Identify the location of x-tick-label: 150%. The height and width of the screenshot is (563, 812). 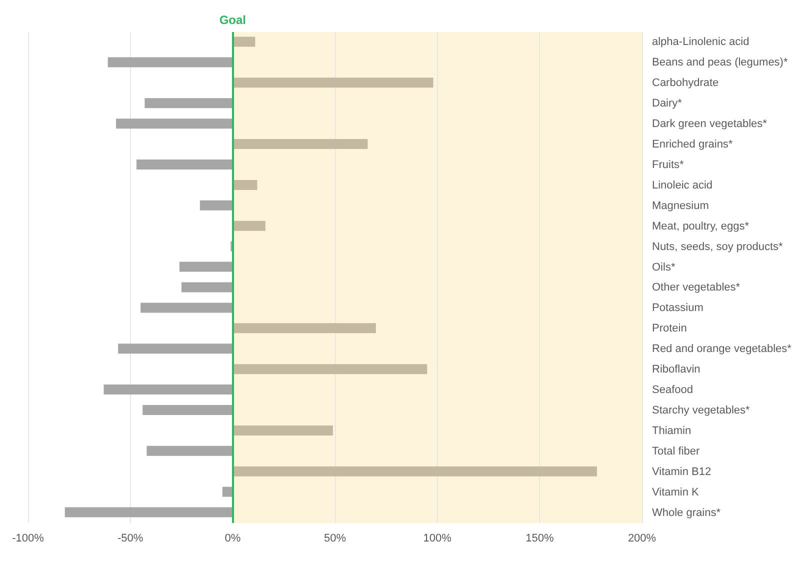
(540, 538).